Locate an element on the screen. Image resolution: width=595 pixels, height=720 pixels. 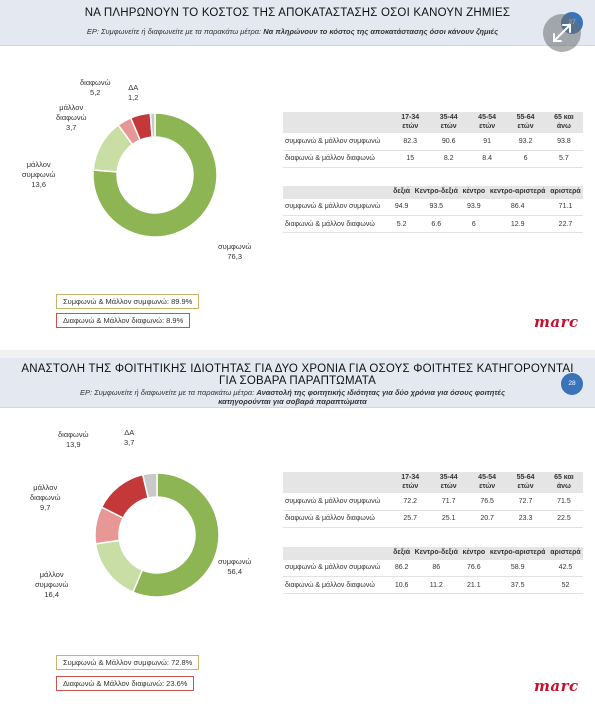
slice-label-disagree: διαφωνώ 5,2 is located at coordinates (95, 87).